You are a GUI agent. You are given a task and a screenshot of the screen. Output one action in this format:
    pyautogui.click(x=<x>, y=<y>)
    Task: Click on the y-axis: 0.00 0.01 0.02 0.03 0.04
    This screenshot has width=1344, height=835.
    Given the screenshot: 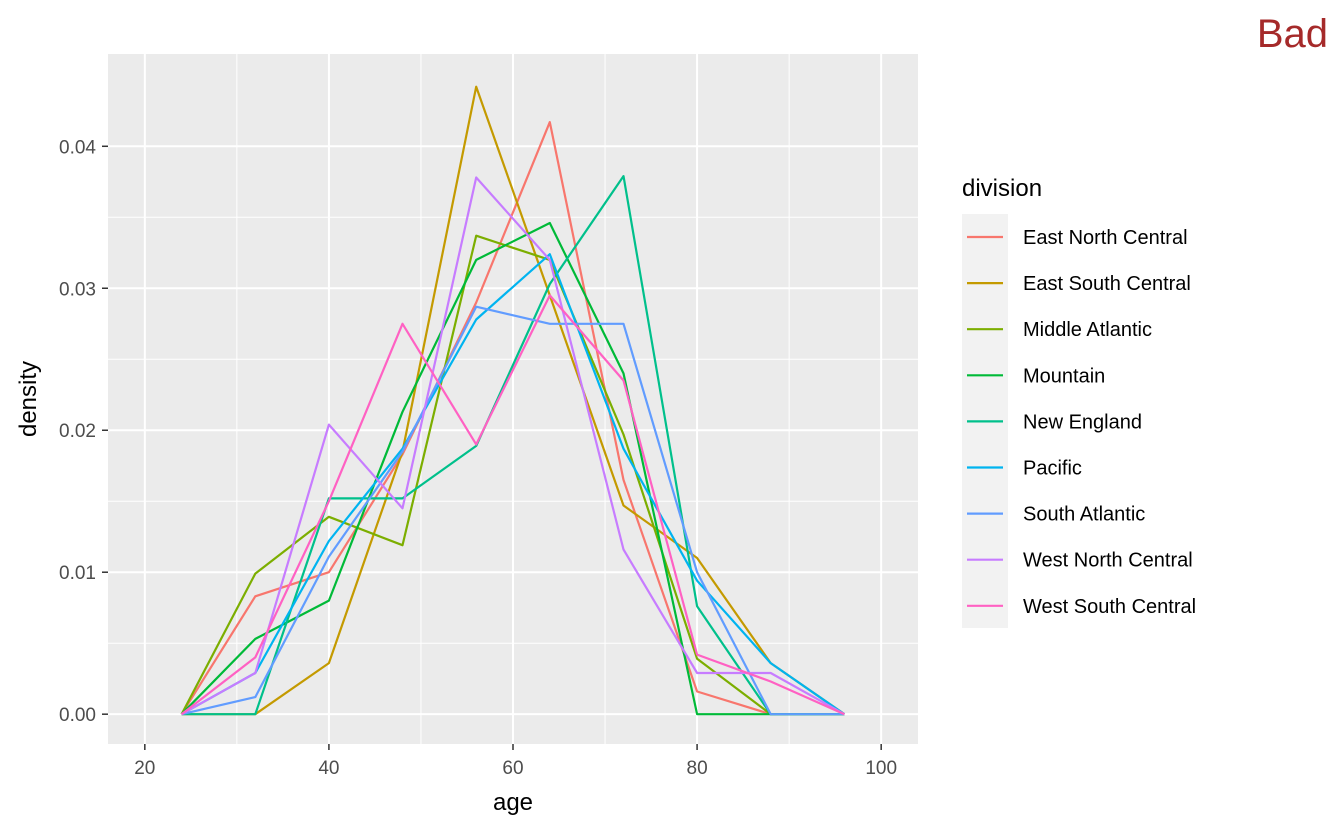 What is the action you would take?
    pyautogui.click(x=83, y=431)
    